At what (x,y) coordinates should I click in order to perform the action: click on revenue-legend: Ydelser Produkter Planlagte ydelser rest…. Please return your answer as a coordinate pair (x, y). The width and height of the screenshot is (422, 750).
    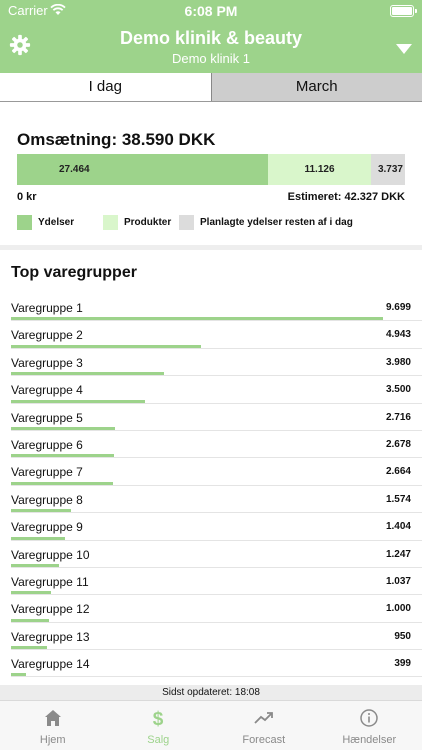
    Looking at the image, I should click on (217, 222).